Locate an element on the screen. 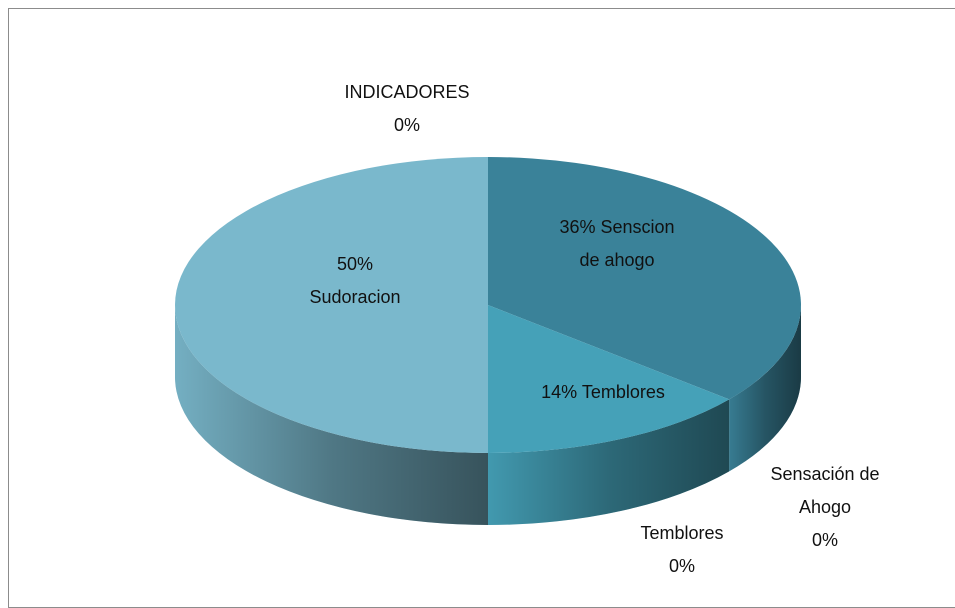 This screenshot has height=608, width=955. label-value: 14% is located at coordinates (559, 392).